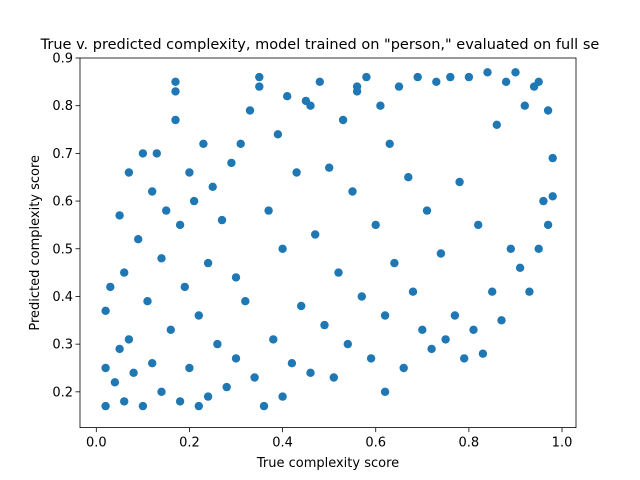  What do you see at coordinates (189, 443) in the screenshot?
I see `x-tick-label: 0.2` at bounding box center [189, 443].